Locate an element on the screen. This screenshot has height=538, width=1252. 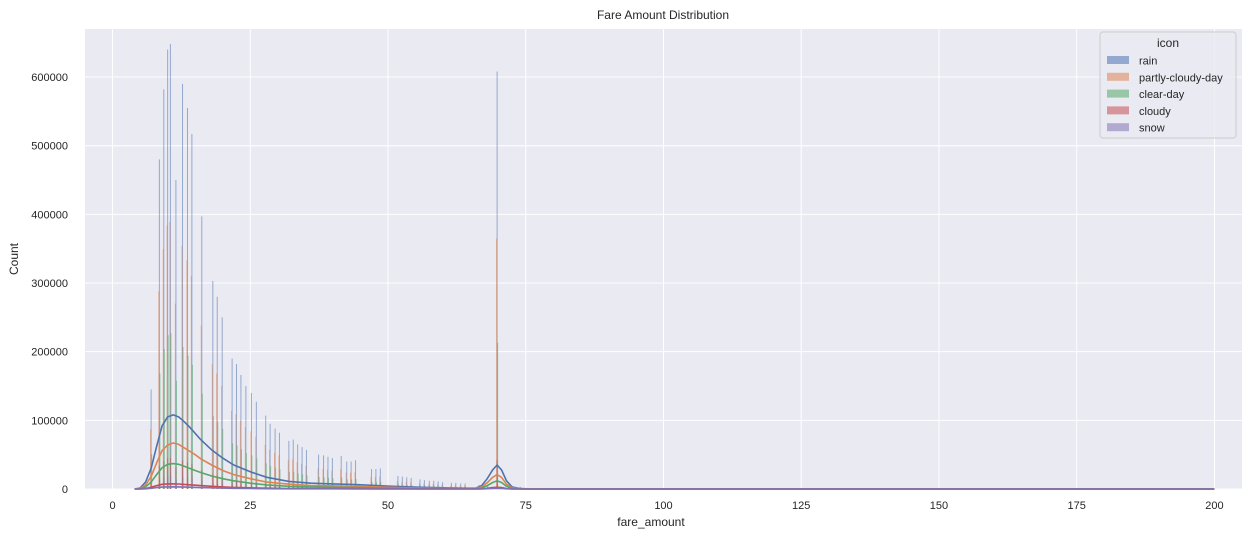
legend-label-rain: rain is located at coordinates (1148, 62).